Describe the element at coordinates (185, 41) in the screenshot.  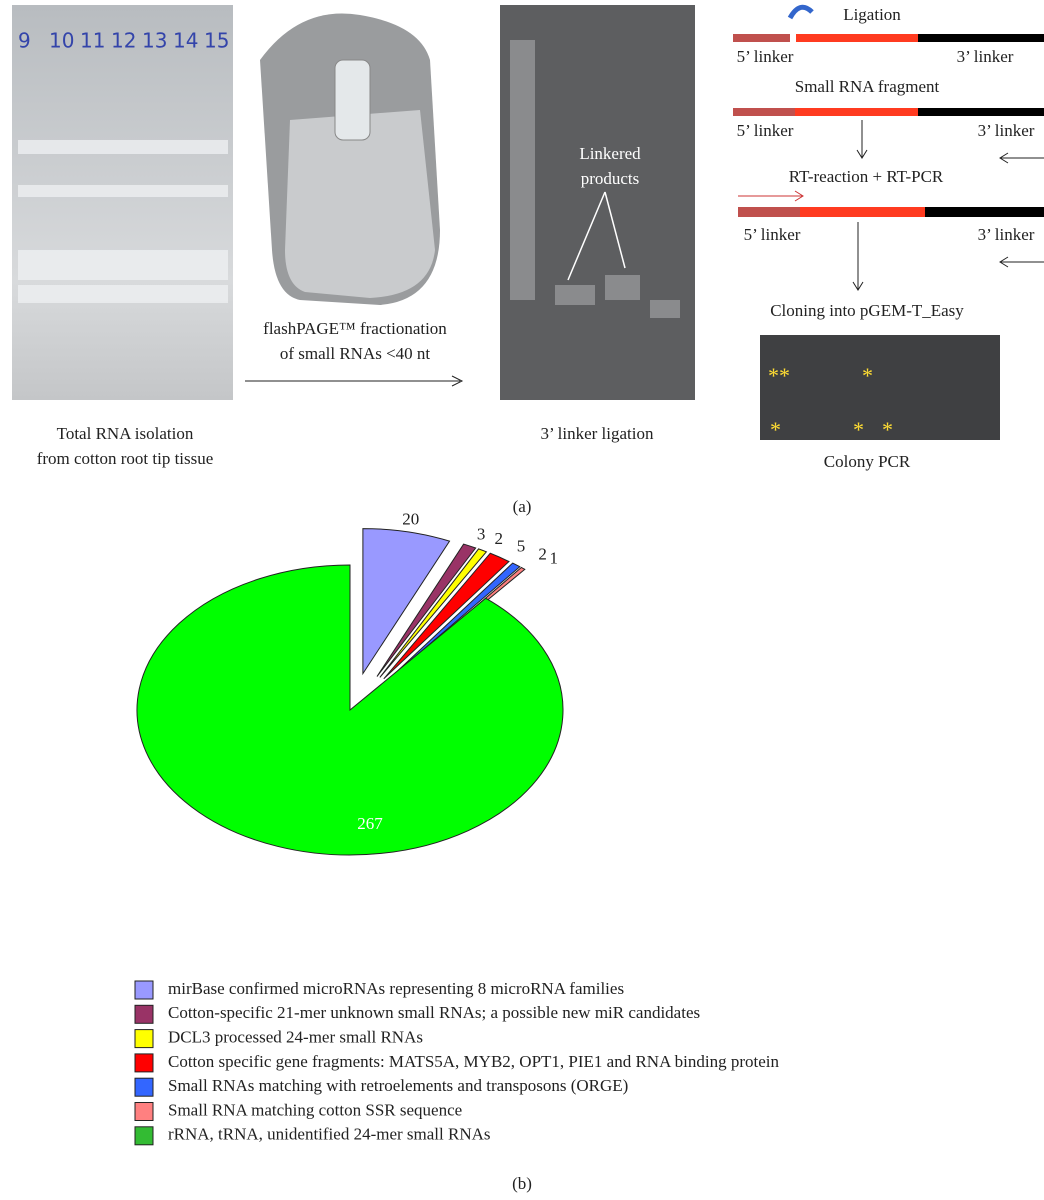
I see `lane-label: 14` at that location.